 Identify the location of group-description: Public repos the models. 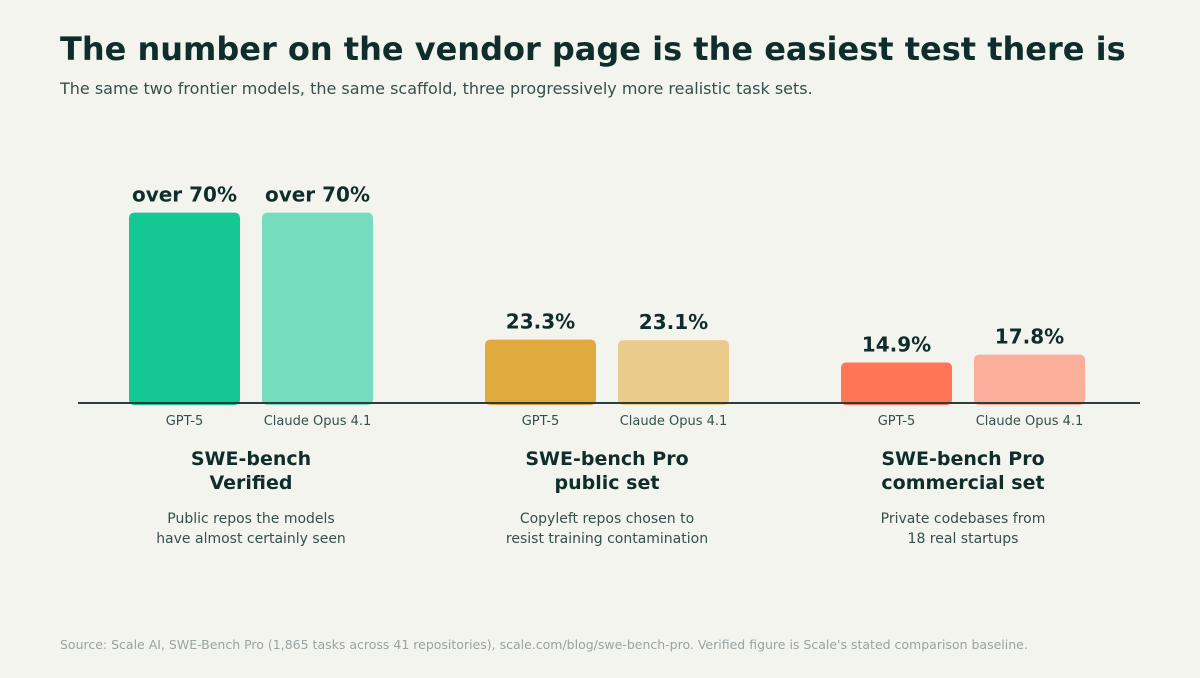
(250, 519).